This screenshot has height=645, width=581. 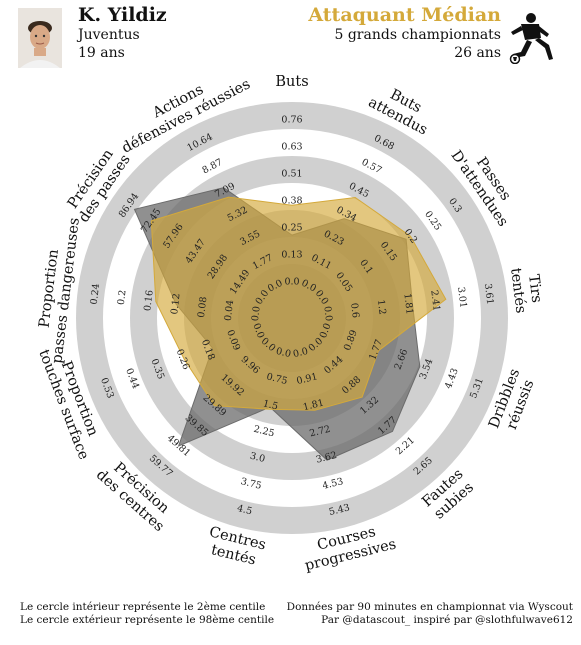 What do you see at coordinates (517, 290) in the screenshot?
I see `radar-axis-label-line: tentés` at bounding box center [517, 290].